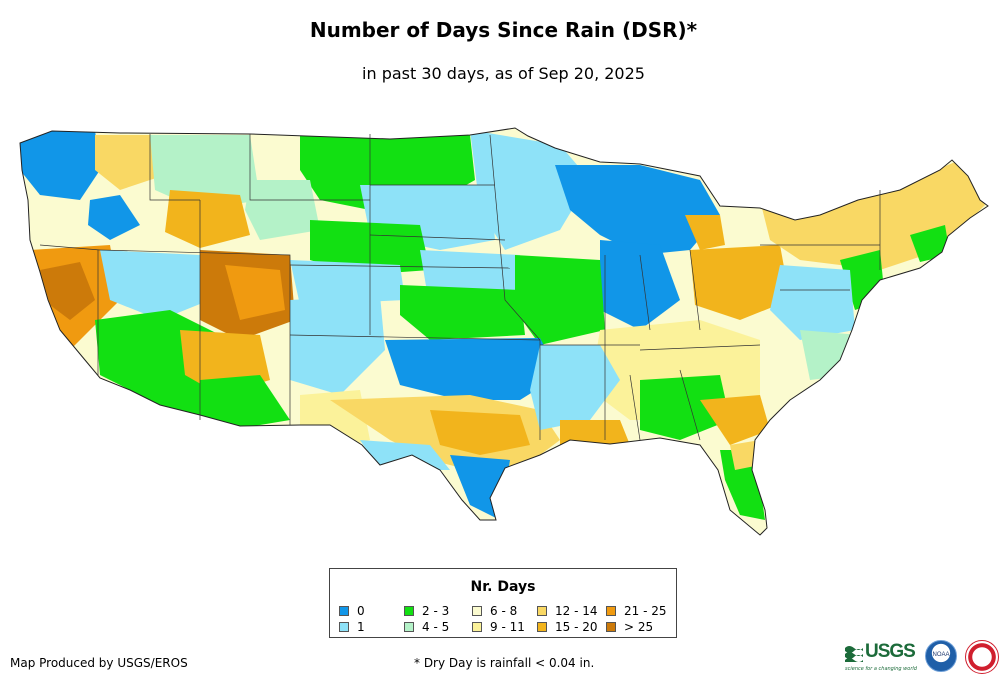  I want to click on region-wy, so click(282, 210).